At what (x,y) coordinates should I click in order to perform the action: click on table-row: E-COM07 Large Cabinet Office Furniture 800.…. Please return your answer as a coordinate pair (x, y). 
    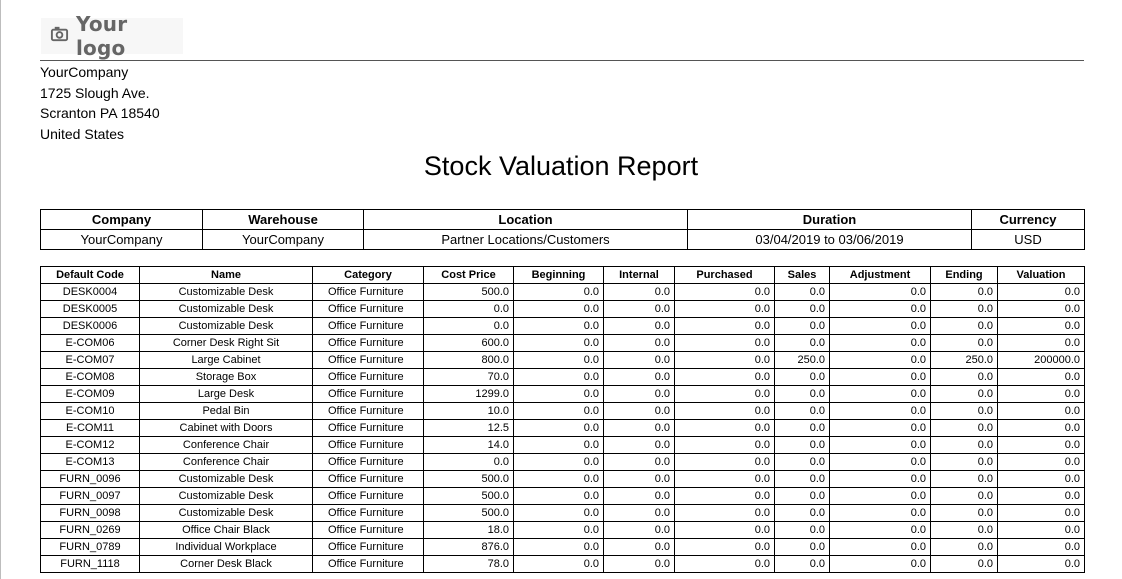
    Looking at the image, I should click on (562, 360).